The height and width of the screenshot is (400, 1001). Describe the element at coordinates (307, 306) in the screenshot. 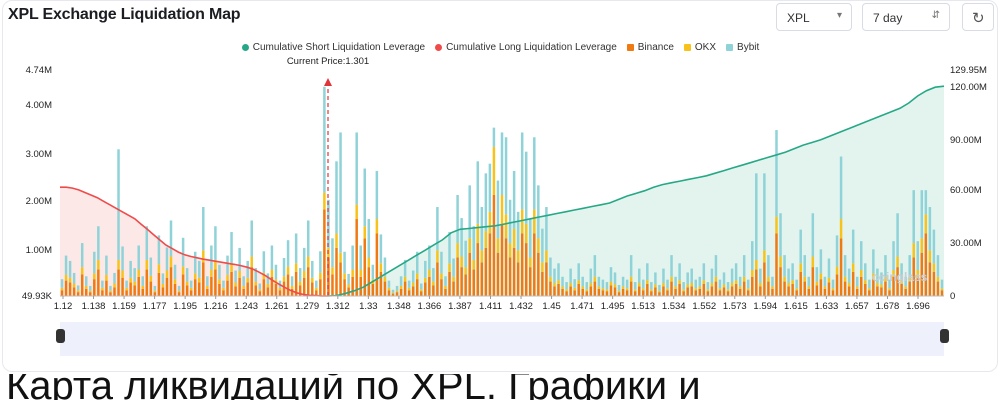

I see `x-tick-label: 1.279` at that location.